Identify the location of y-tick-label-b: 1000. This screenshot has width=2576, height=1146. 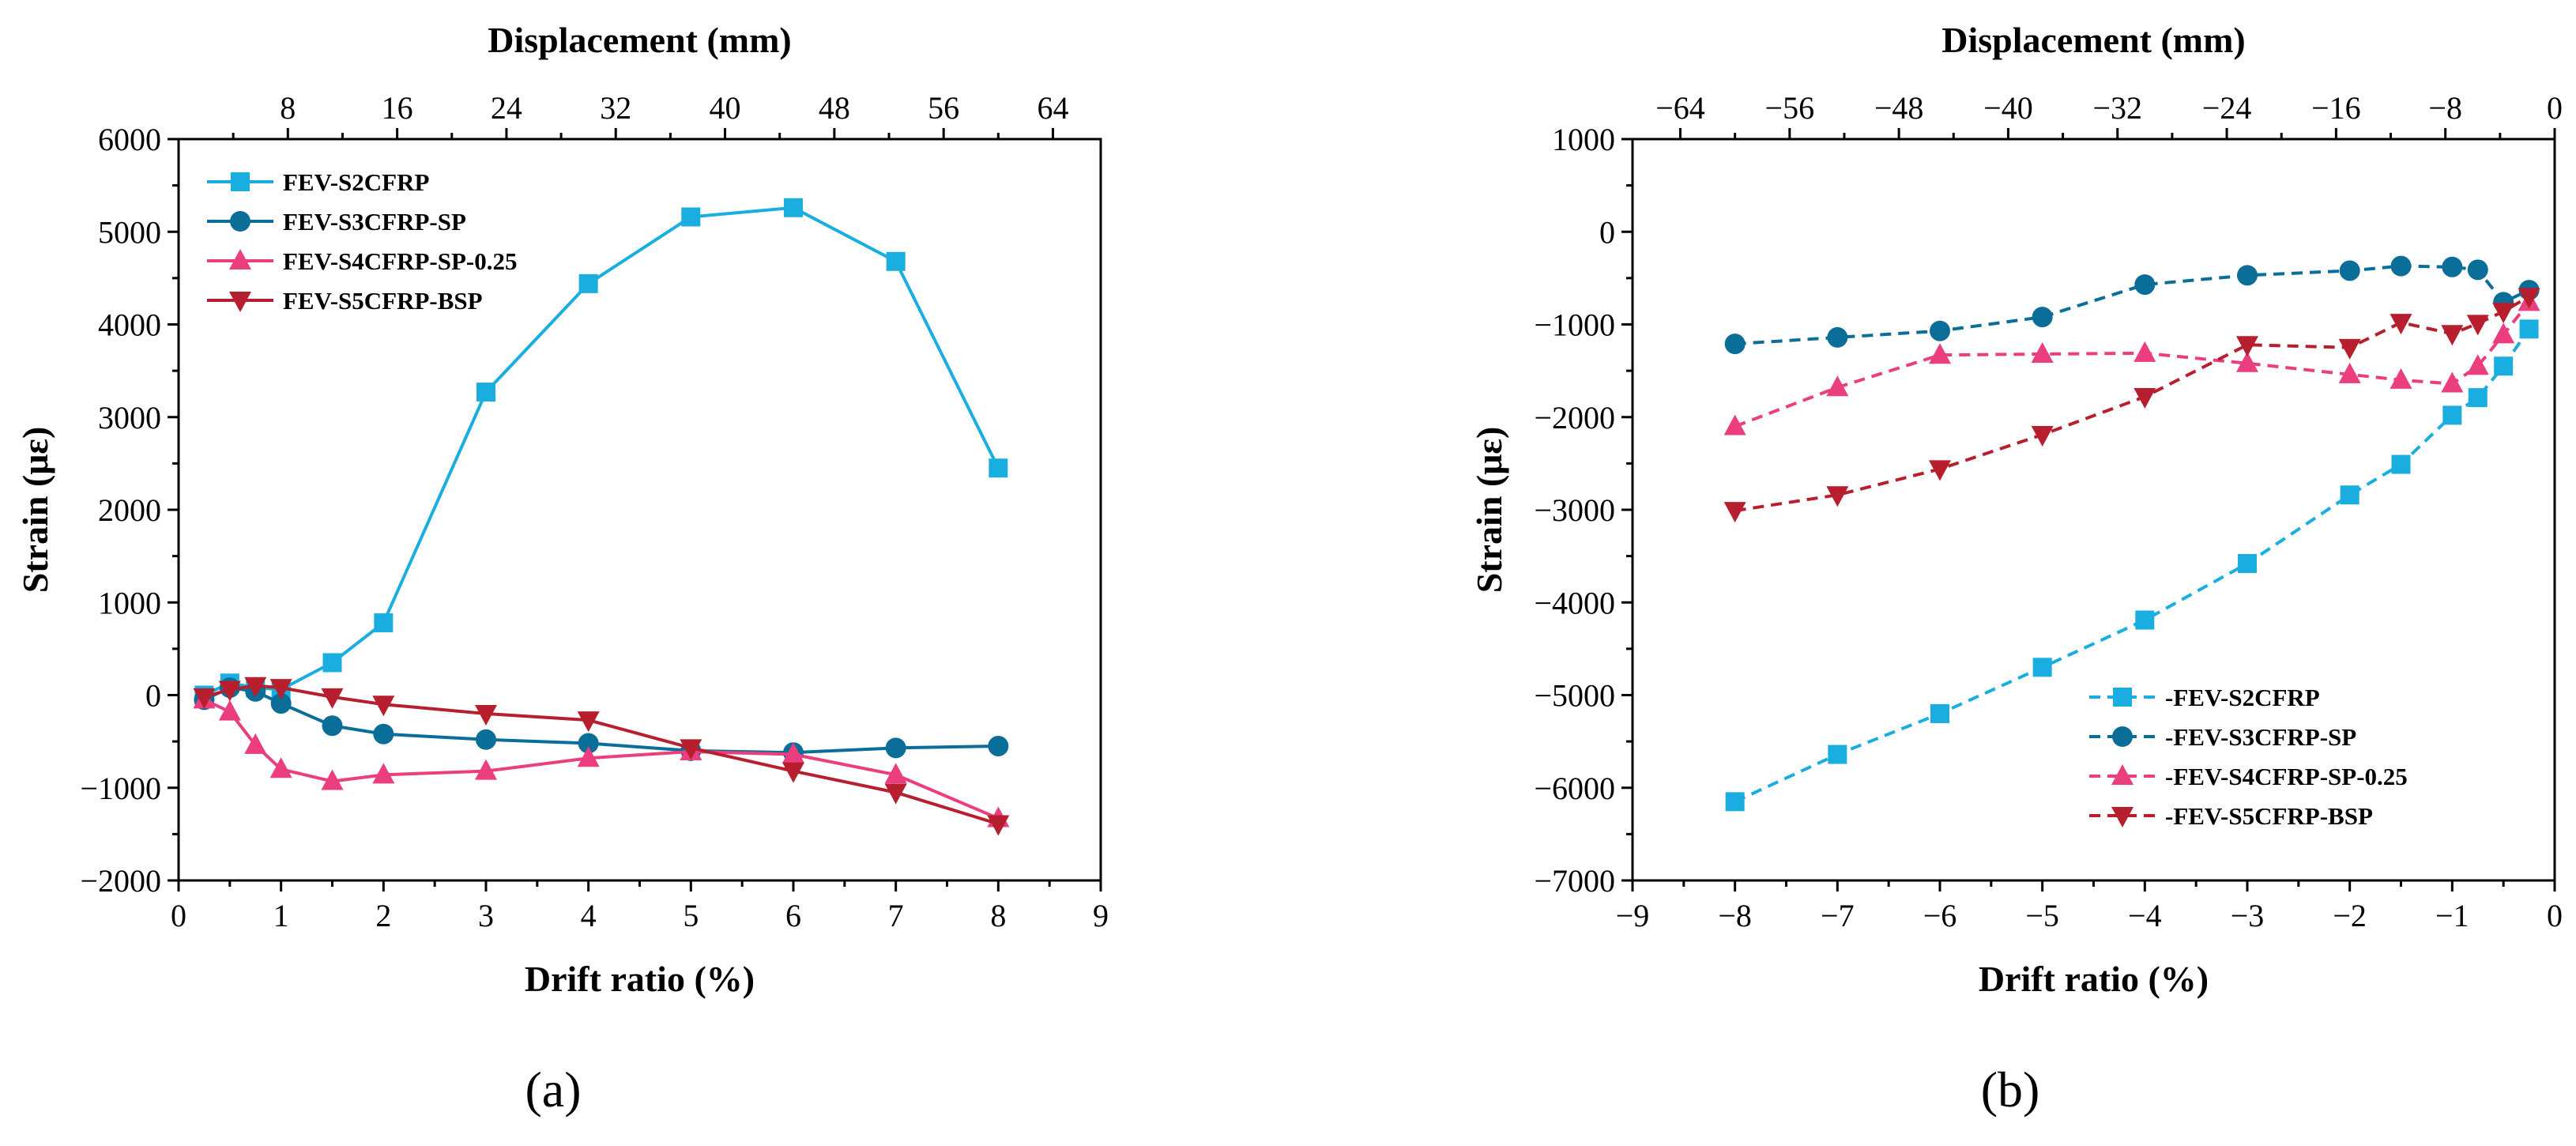
(1583, 139).